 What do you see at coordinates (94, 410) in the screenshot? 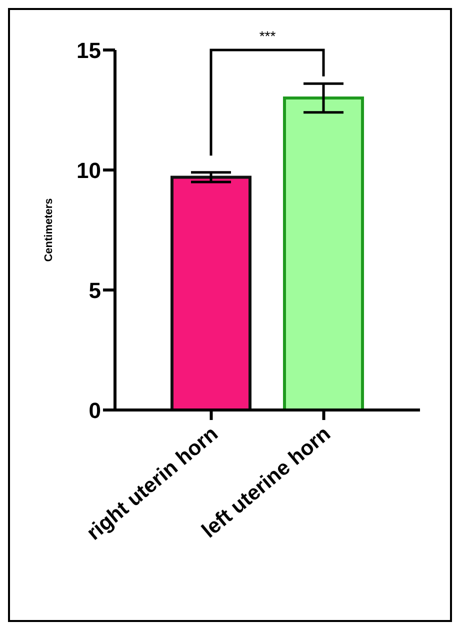
I see `y-tick-label: 0` at bounding box center [94, 410].